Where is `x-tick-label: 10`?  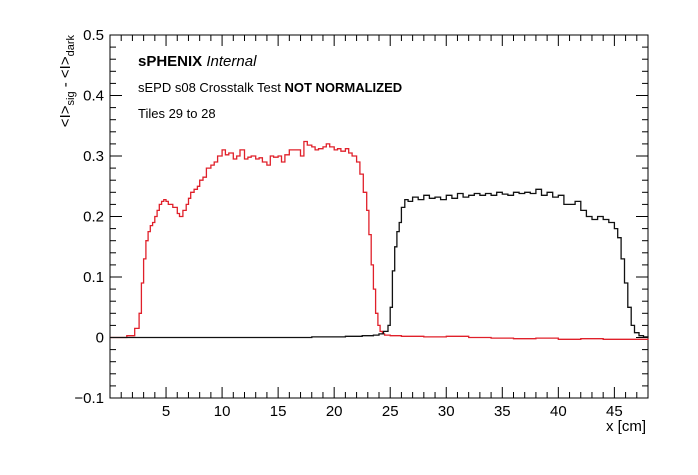 x-tick-label: 10 is located at coordinates (222, 411).